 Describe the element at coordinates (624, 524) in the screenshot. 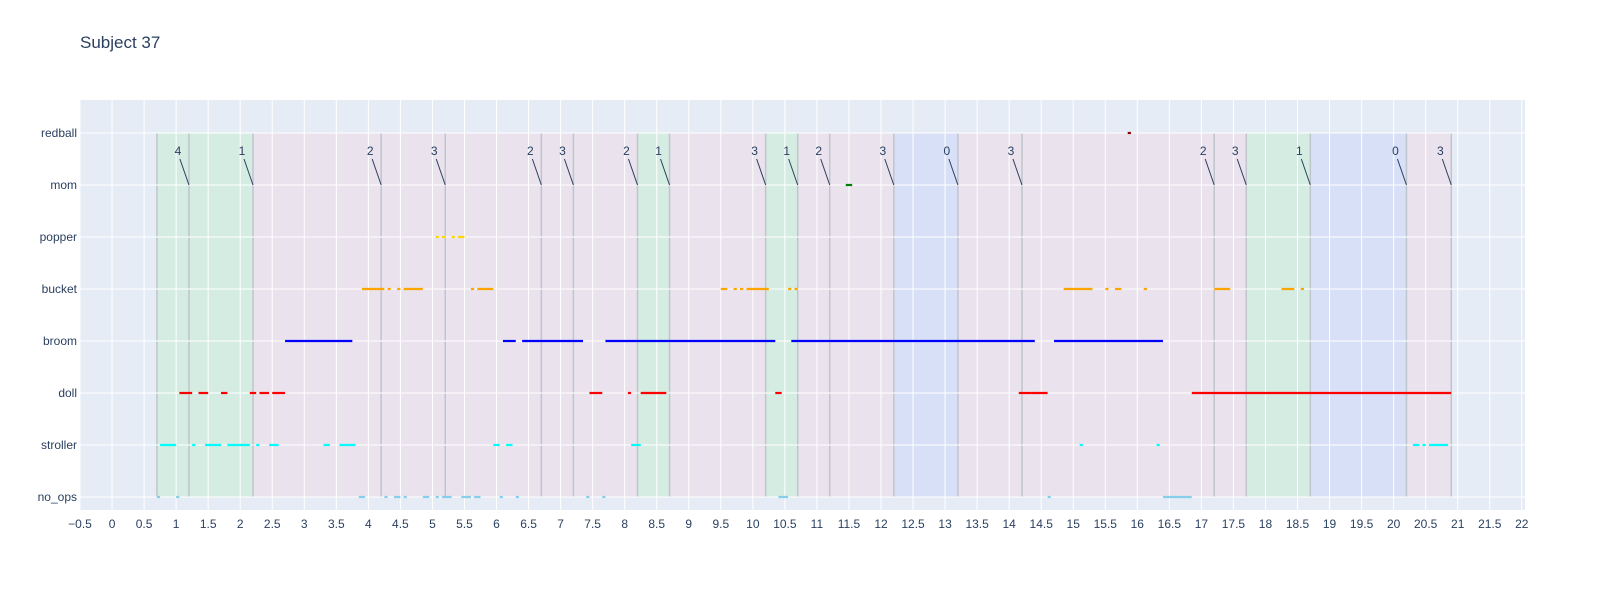

I see `x-tick-label: 8` at that location.